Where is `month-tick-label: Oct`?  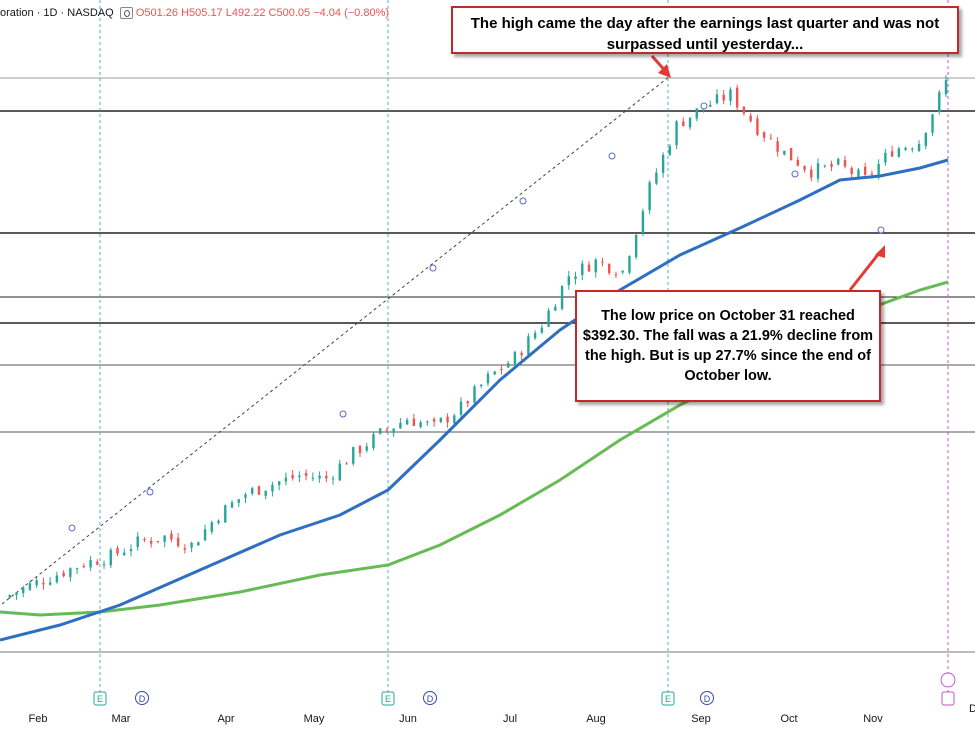 month-tick-label: Oct is located at coordinates (788, 719).